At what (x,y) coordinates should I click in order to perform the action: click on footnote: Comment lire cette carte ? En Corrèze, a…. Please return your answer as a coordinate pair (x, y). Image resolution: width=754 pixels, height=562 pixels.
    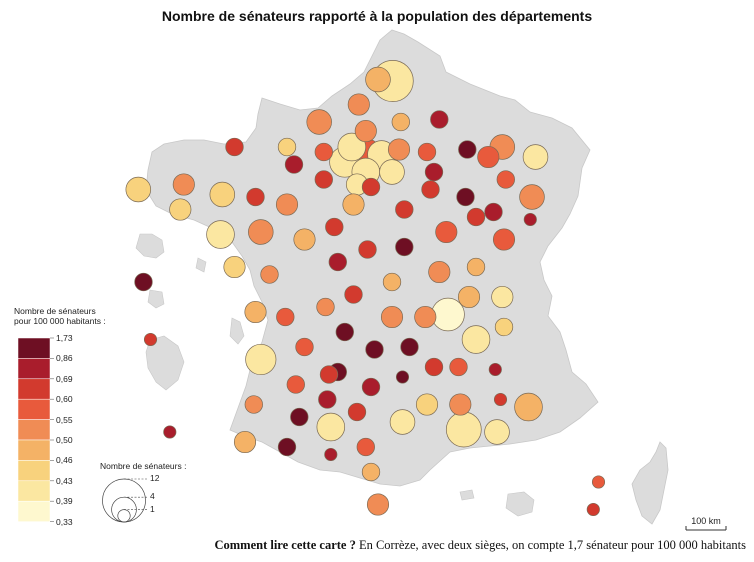
    Looking at the image, I should click on (480, 545).